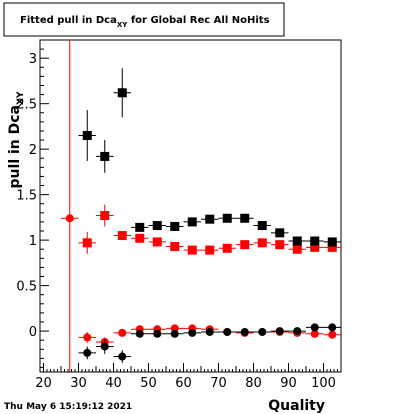 The image size is (400, 414). I want to click on y-tick-label: 1.5, so click(26, 196).